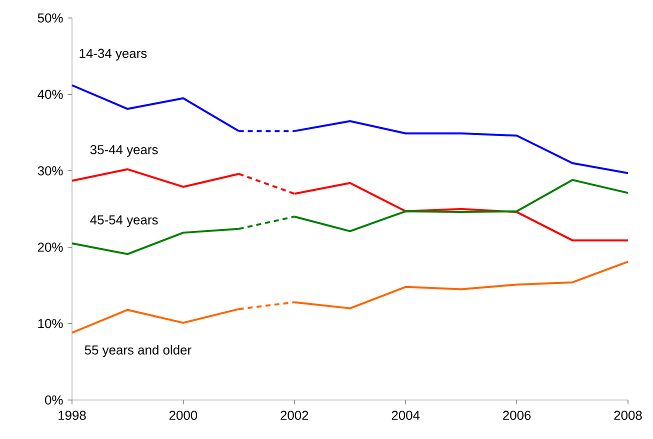 This screenshot has height=439, width=653. What do you see at coordinates (72, 415) in the screenshot?
I see `x-tick-label: 1998` at bounding box center [72, 415].